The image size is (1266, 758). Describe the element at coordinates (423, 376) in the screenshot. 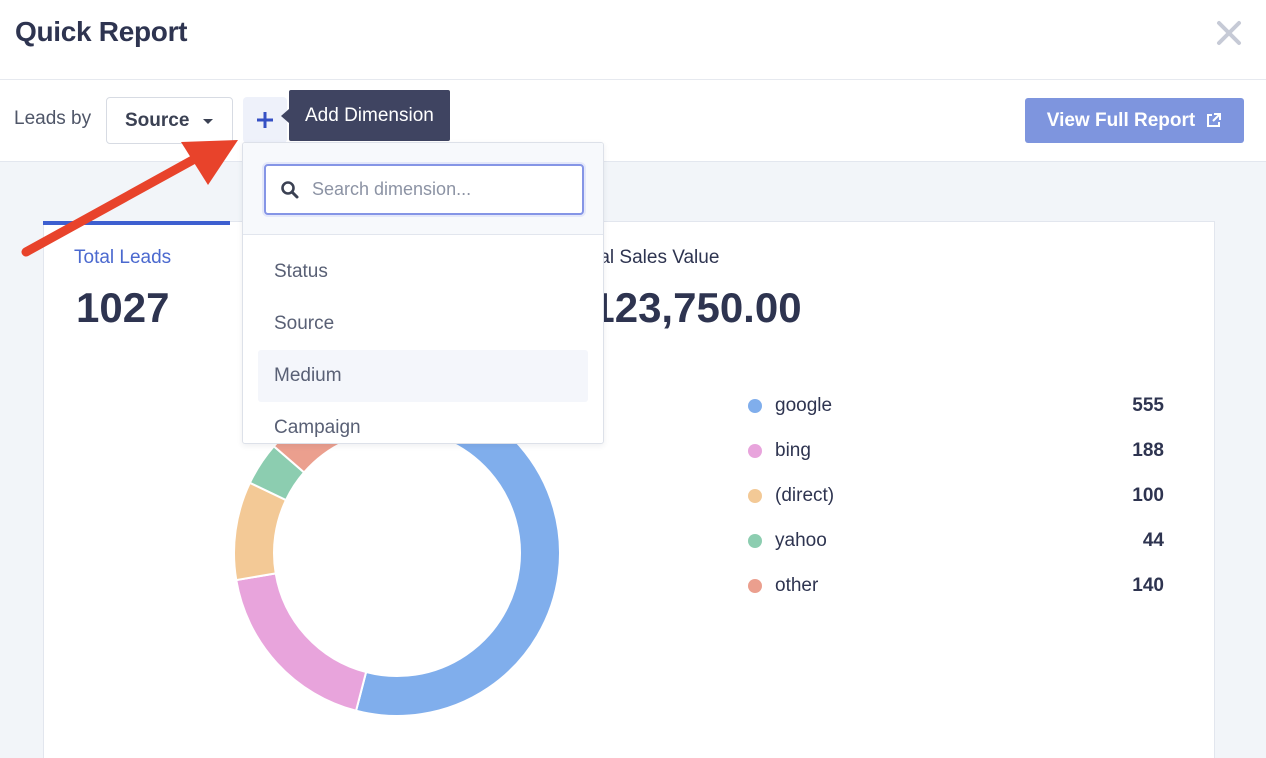

I see `dropdown-item-medium: Medium` at that location.